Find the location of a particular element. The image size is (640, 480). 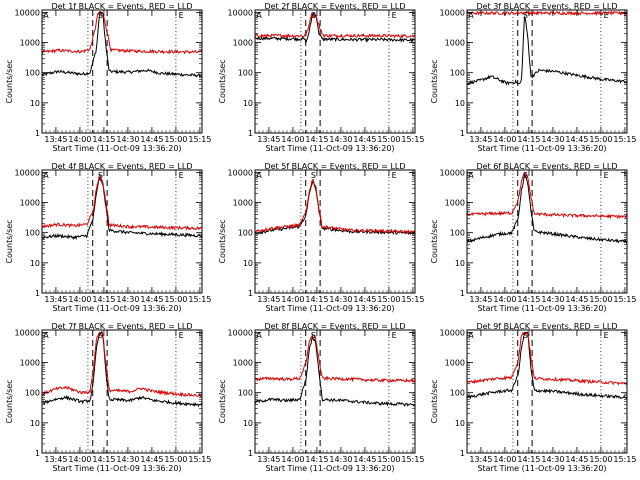

chart-title: Det 6f BLACK = Events, RED = LLD is located at coordinates (546, 166).